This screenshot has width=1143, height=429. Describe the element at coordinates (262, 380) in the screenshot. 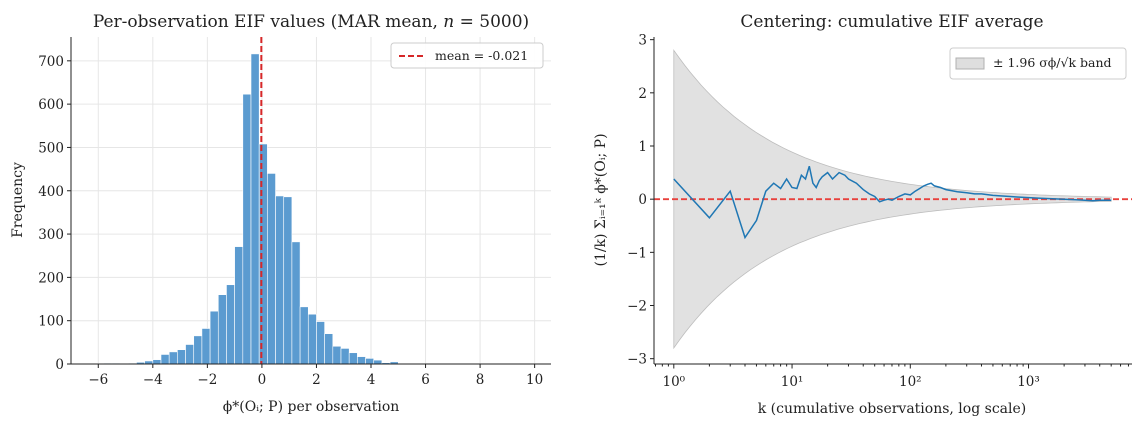

I see `x-tick-label: 0` at that location.